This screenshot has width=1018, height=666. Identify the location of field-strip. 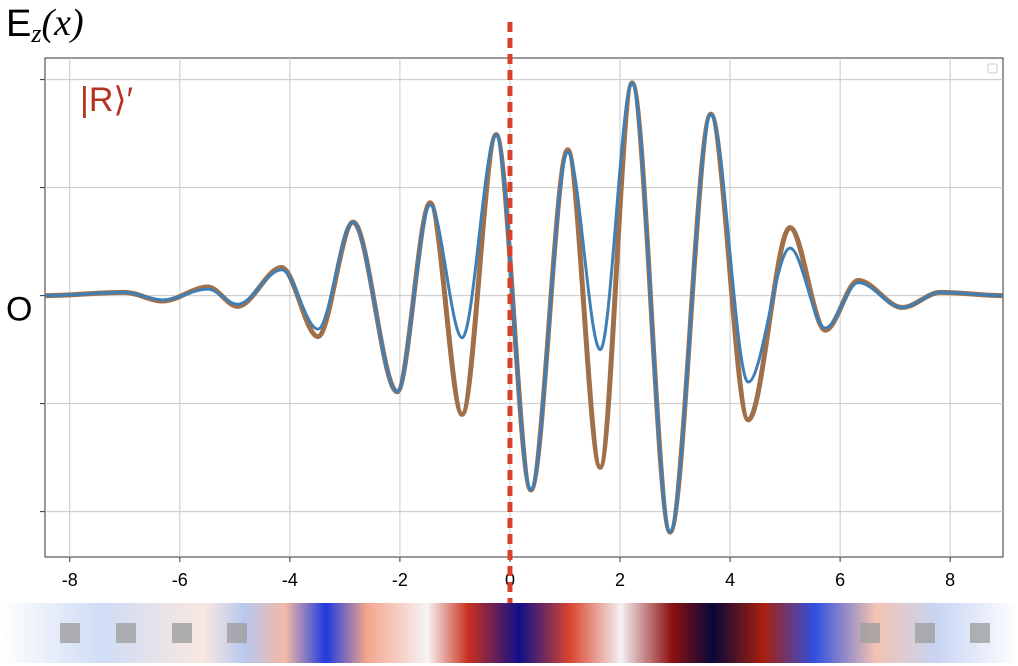
(509, 633).